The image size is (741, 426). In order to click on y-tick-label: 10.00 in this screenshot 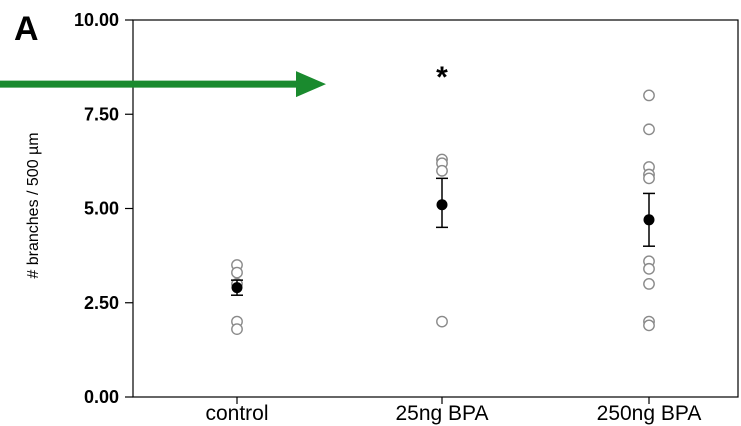, I will do `click(96, 20)`.